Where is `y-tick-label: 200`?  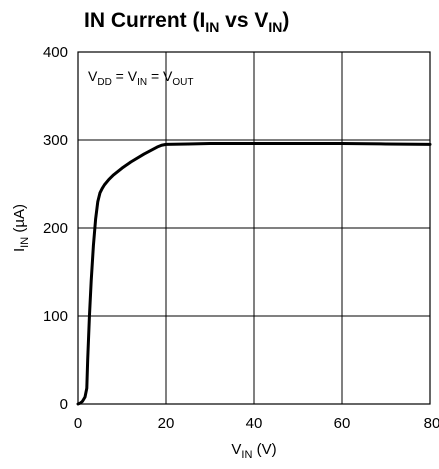
y-tick-label: 200 is located at coordinates (55, 228).